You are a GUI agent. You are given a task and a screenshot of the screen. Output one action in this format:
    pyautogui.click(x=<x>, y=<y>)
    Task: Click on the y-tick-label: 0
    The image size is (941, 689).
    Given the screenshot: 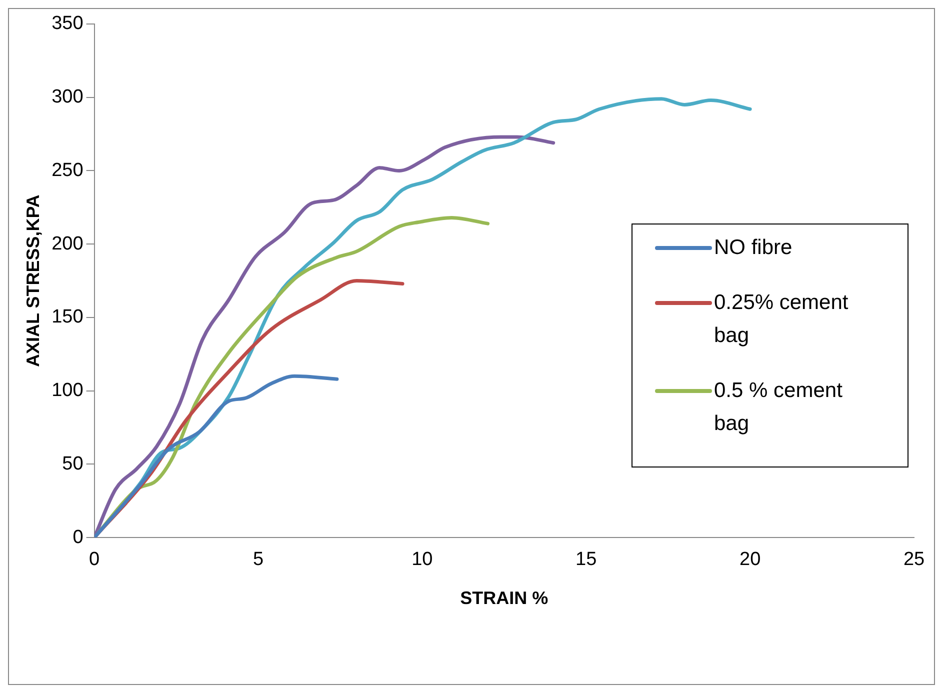 What is the action you would take?
    pyautogui.click(x=78, y=537)
    